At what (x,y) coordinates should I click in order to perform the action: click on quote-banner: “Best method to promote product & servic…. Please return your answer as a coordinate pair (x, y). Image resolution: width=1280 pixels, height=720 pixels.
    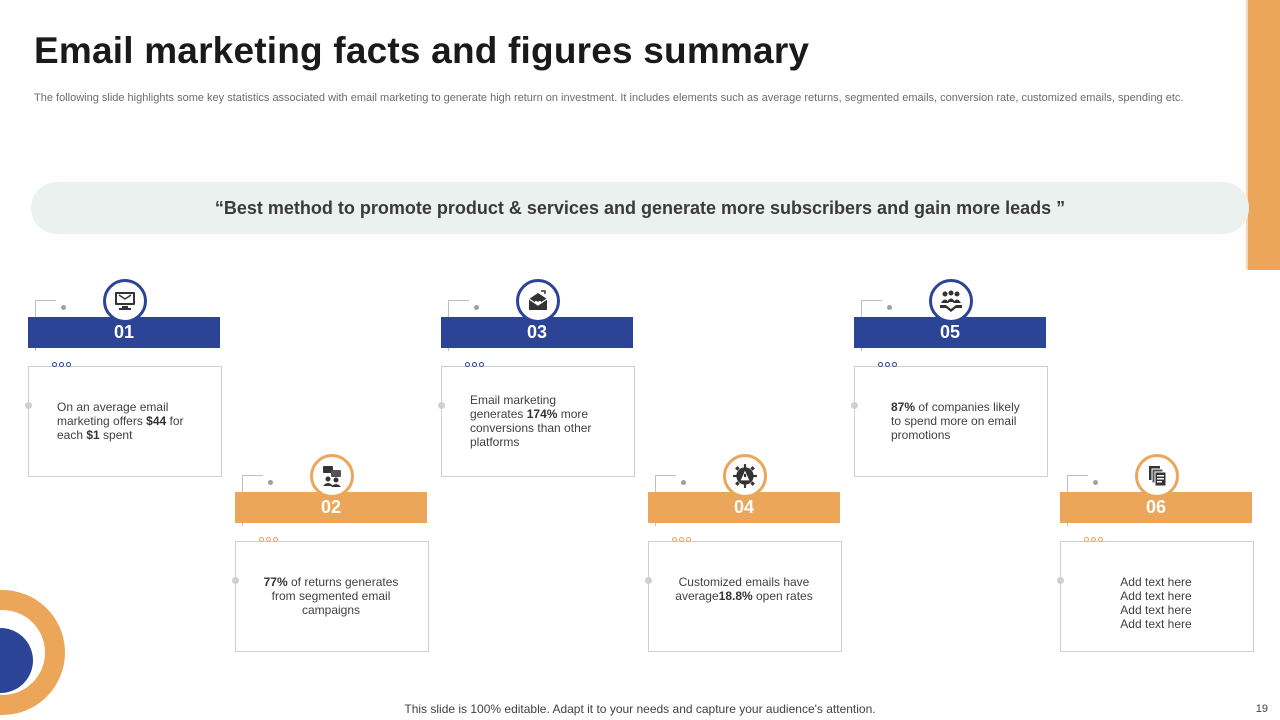
    Looking at the image, I should click on (640, 208).